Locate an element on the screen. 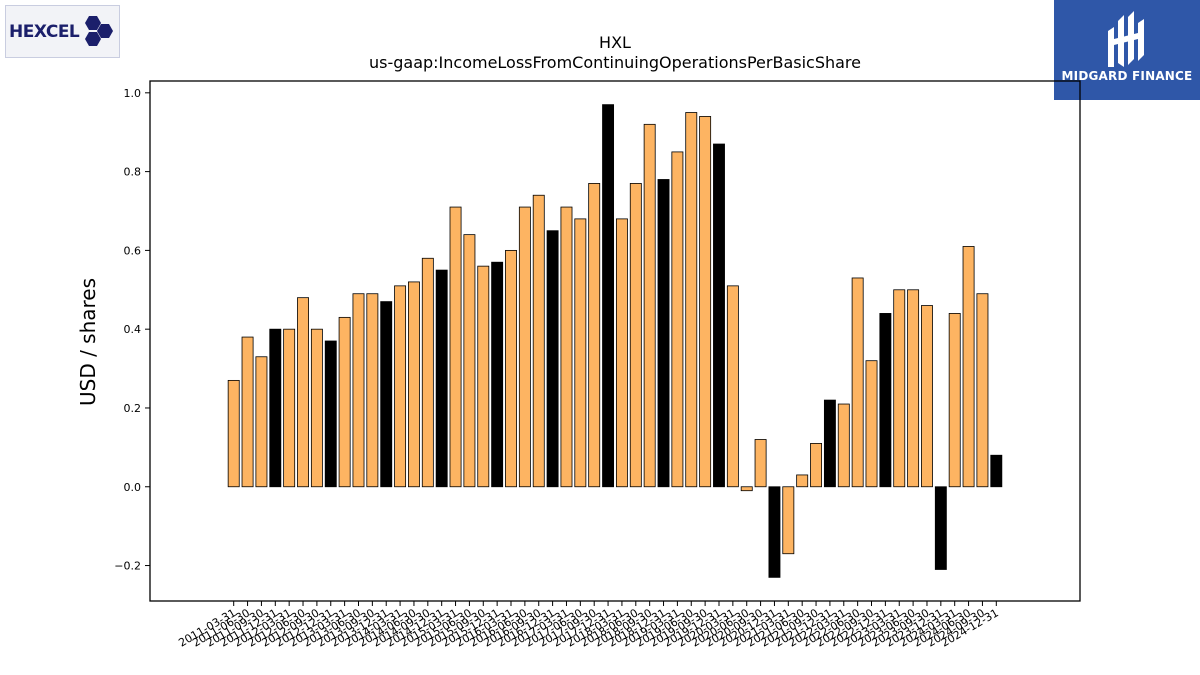 This screenshot has height=675, width=1200. chart-title: HXL is located at coordinates (615, 42).